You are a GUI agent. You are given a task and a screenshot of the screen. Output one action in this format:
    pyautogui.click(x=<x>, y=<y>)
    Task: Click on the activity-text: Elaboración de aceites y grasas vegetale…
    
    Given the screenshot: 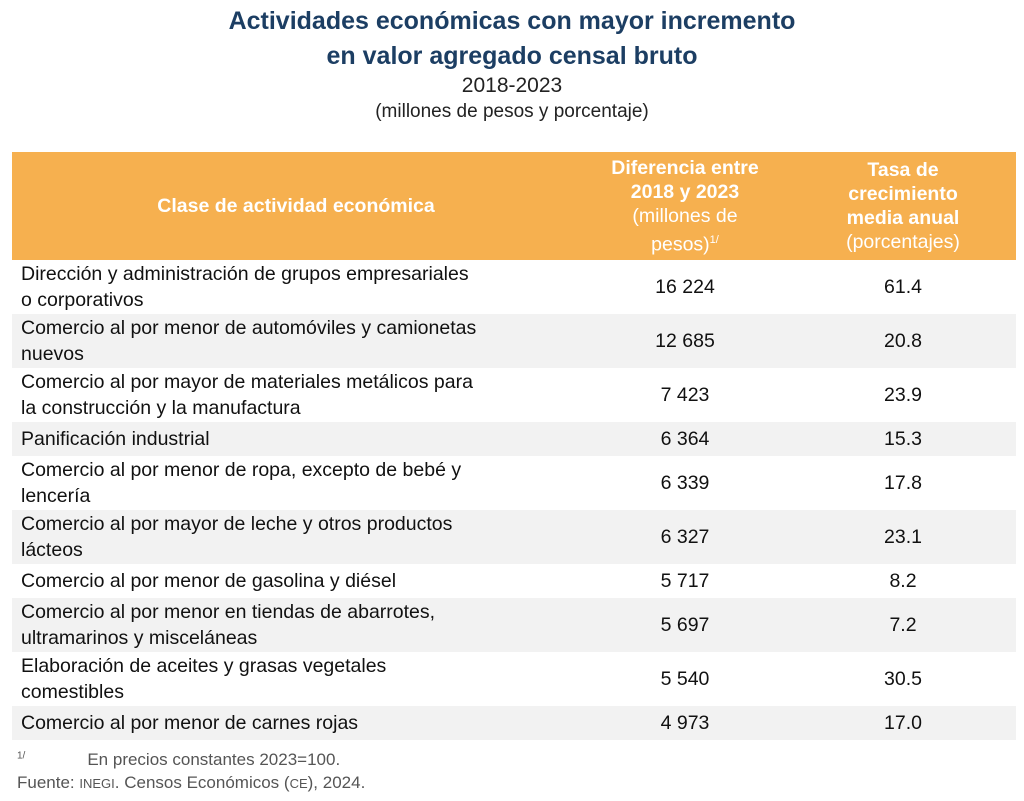 What is the action you would take?
    pyautogui.click(x=204, y=666)
    